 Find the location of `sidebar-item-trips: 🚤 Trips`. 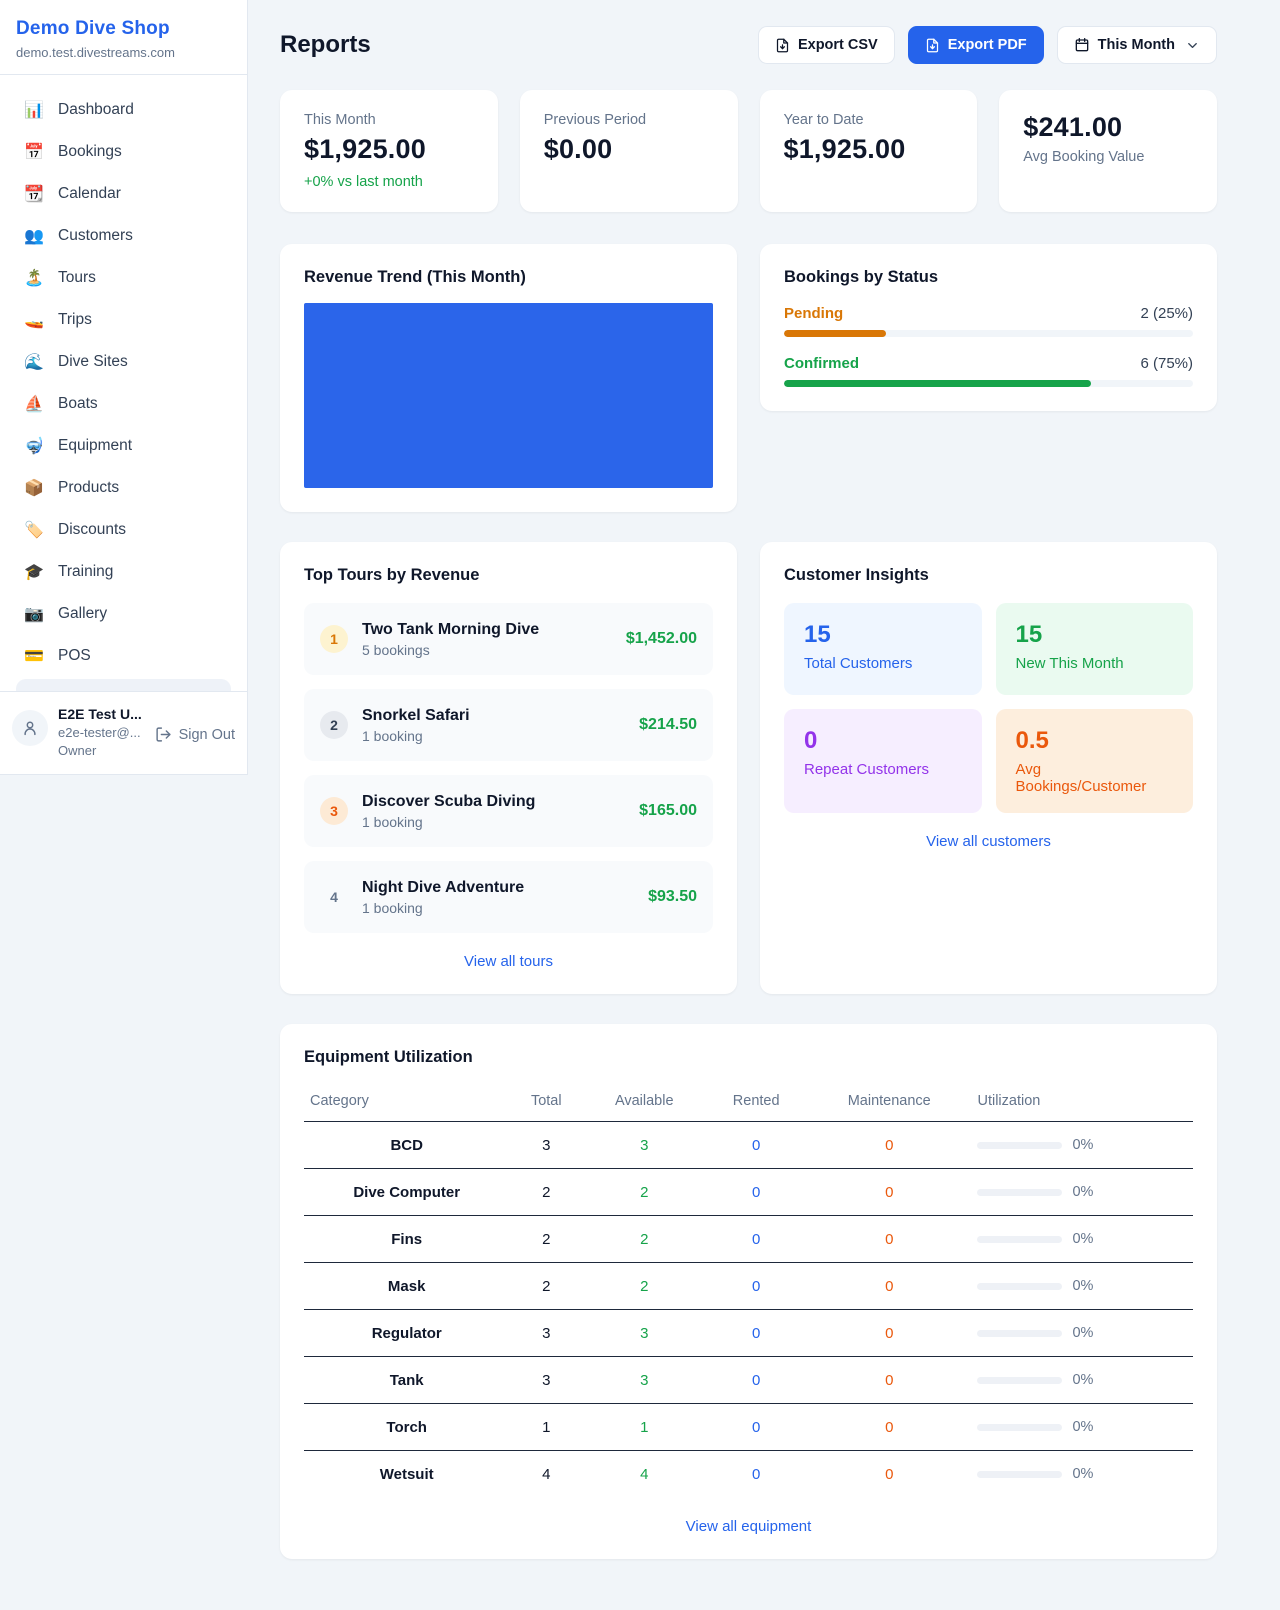

sidebar-item-trips: 🚤 Trips is located at coordinates (123, 320).